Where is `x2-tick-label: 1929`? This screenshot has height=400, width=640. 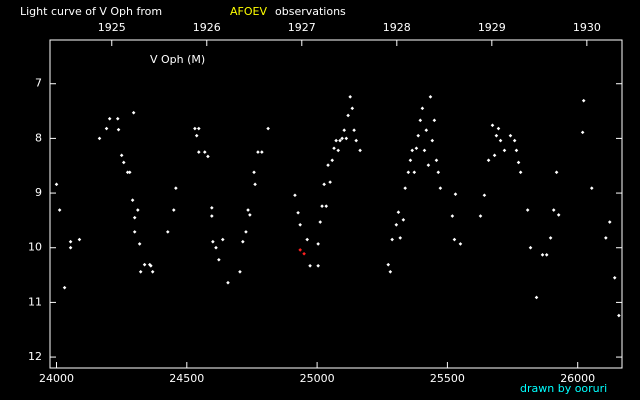
x2-tick-label: 1929 is located at coordinates (492, 27).